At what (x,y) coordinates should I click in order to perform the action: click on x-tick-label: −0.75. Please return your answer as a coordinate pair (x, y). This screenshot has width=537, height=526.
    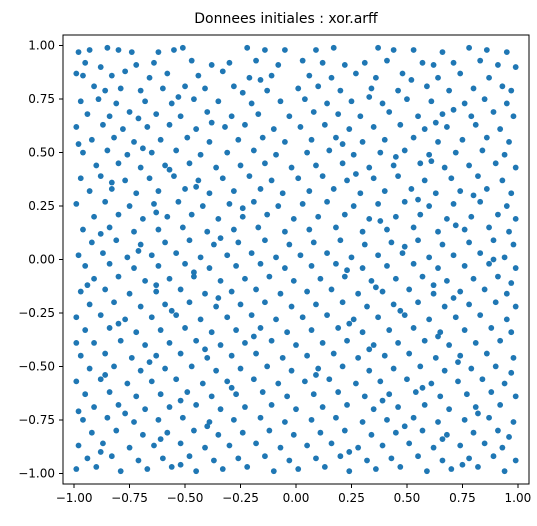
    Looking at the image, I should click on (129, 498).